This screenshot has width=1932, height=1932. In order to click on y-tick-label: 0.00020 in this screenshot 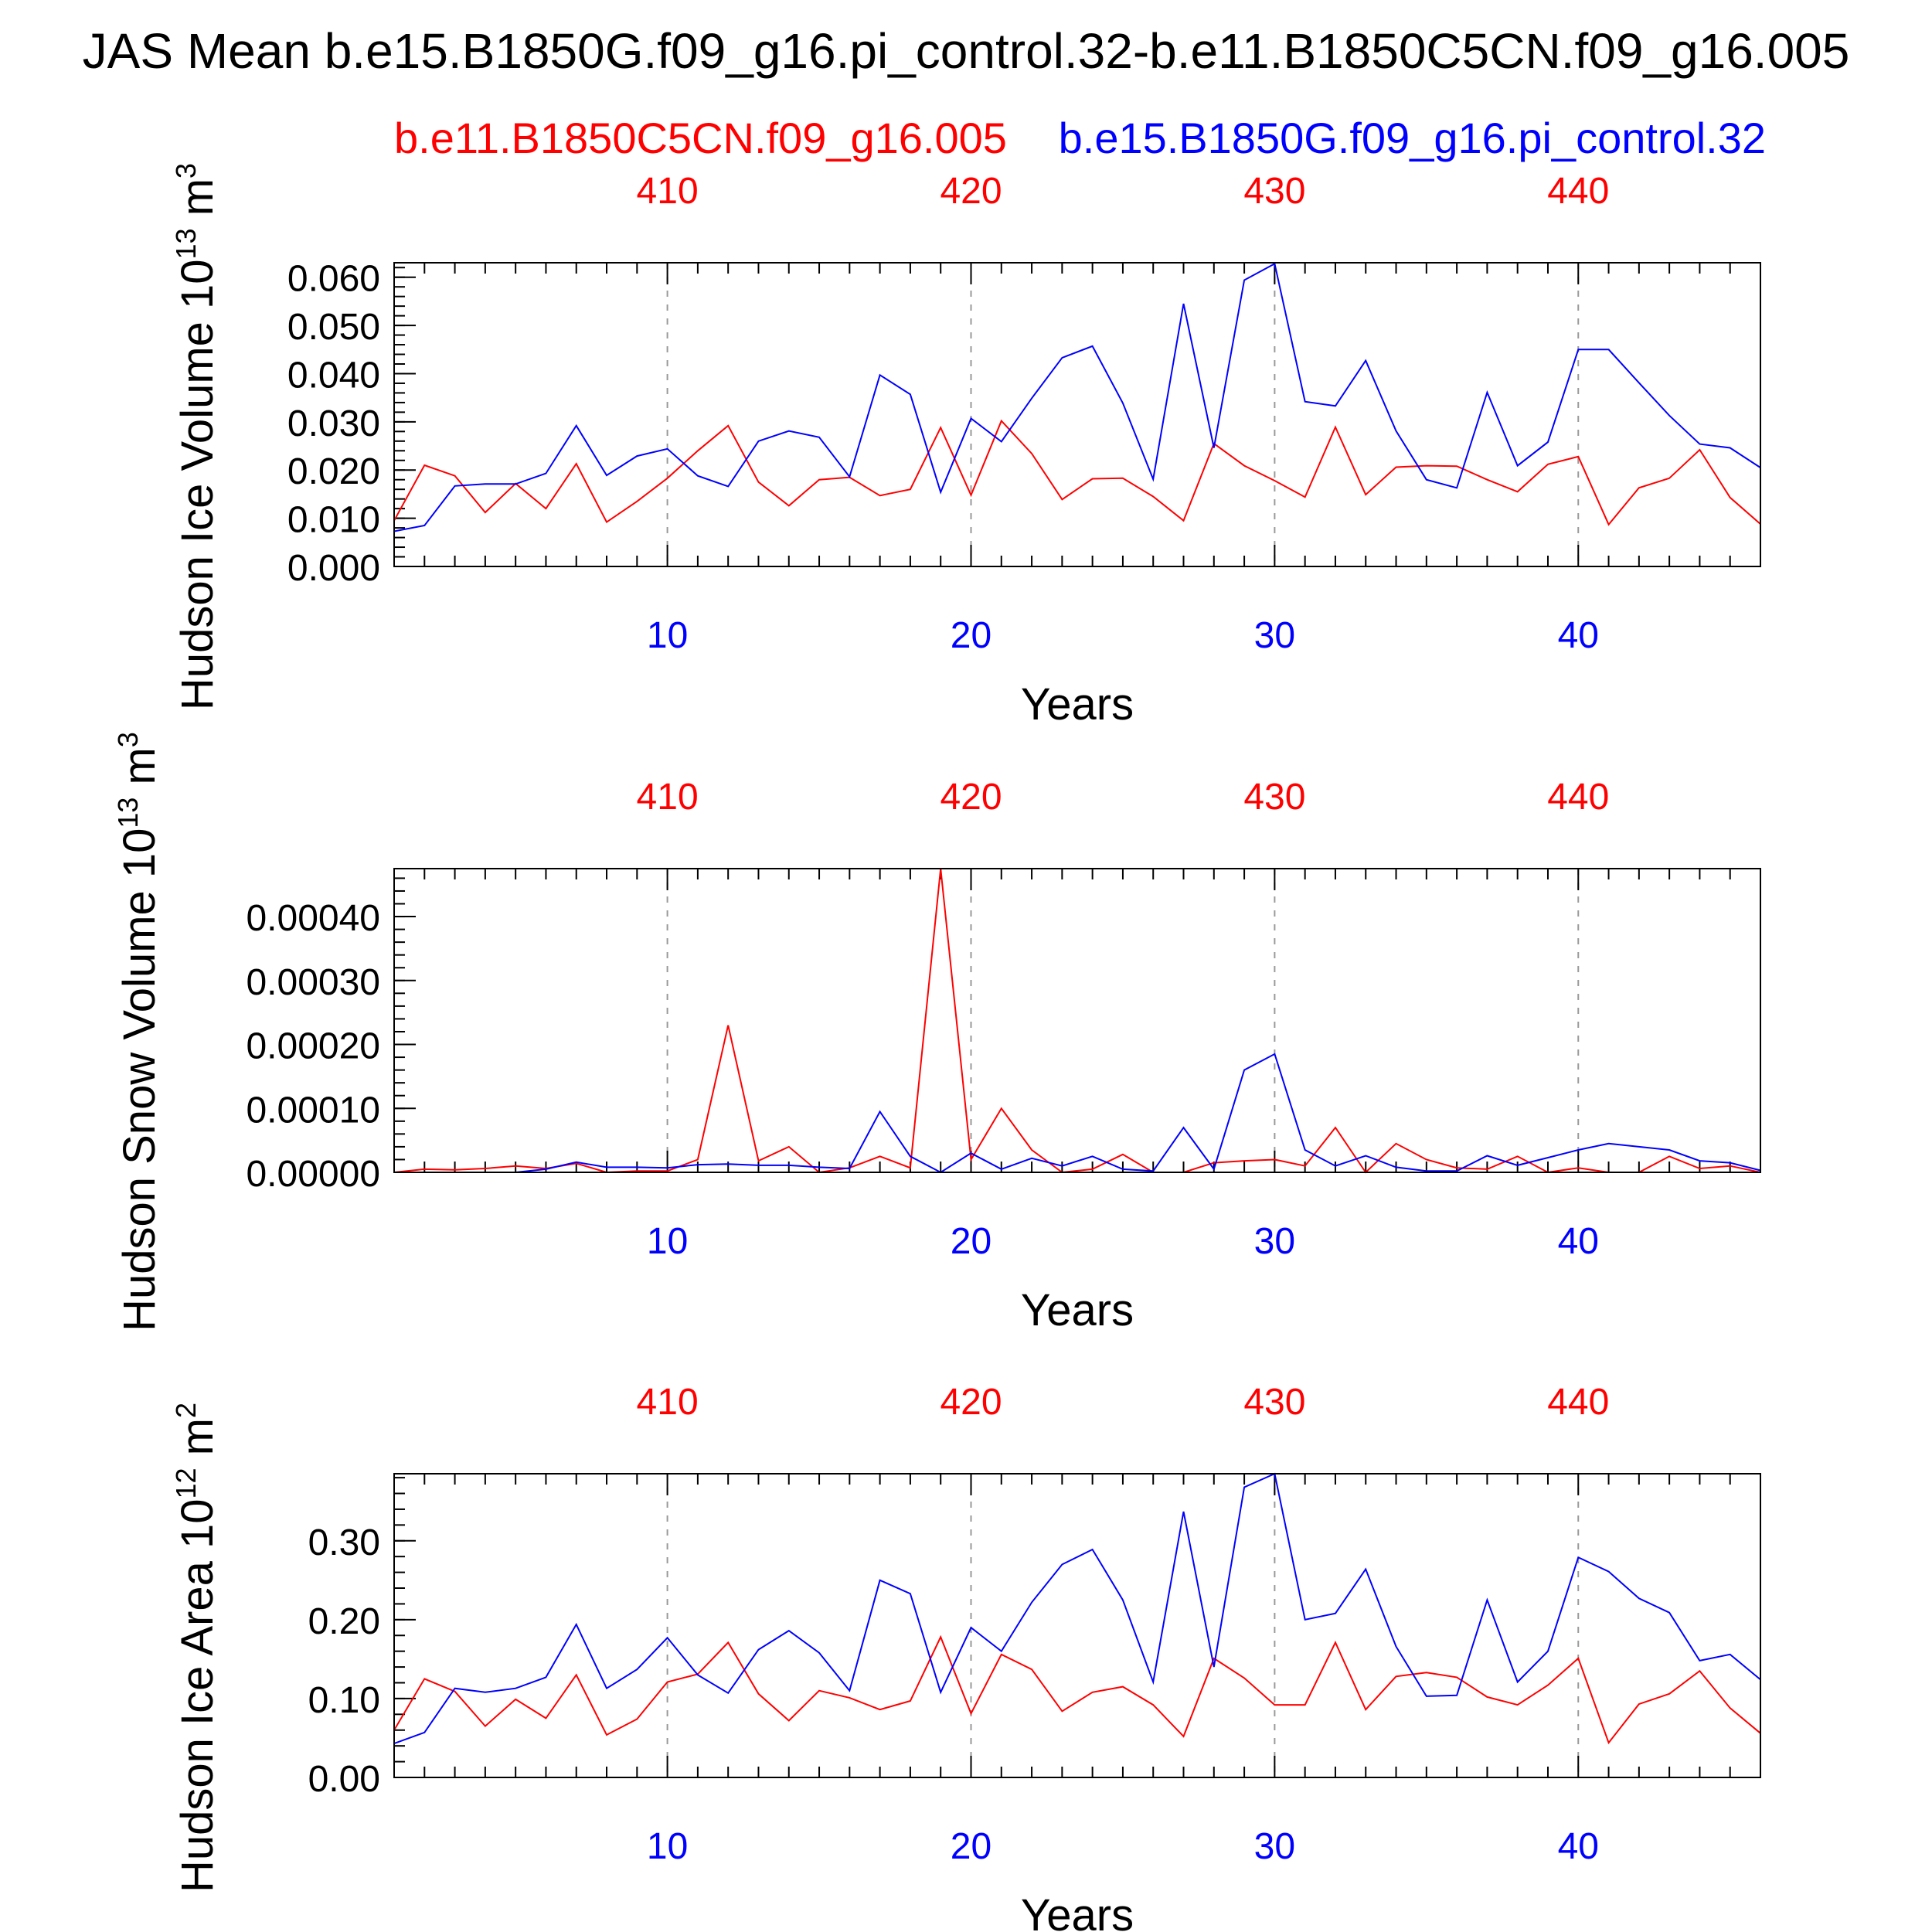, I will do `click(313, 1047)`.